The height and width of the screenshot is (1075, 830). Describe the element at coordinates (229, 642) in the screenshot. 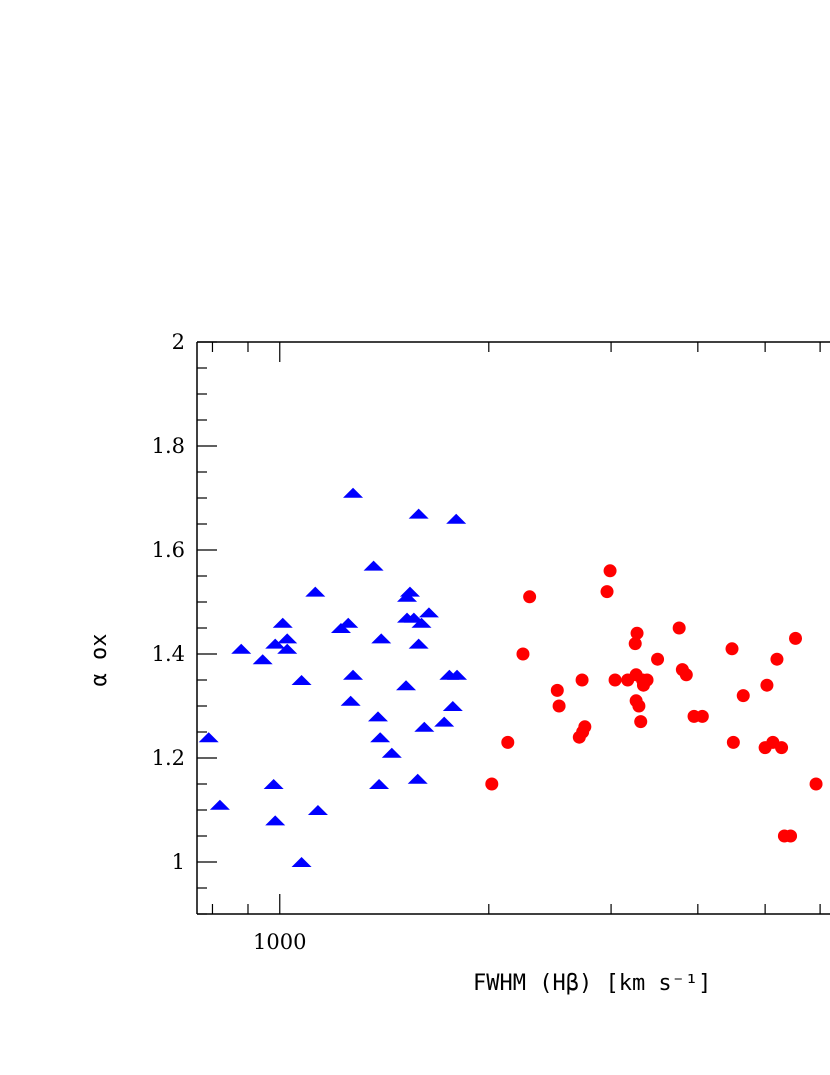

I see `axis-tick-labels: 1 1.2 1.4 1.6 1.8 2 1000` at that location.